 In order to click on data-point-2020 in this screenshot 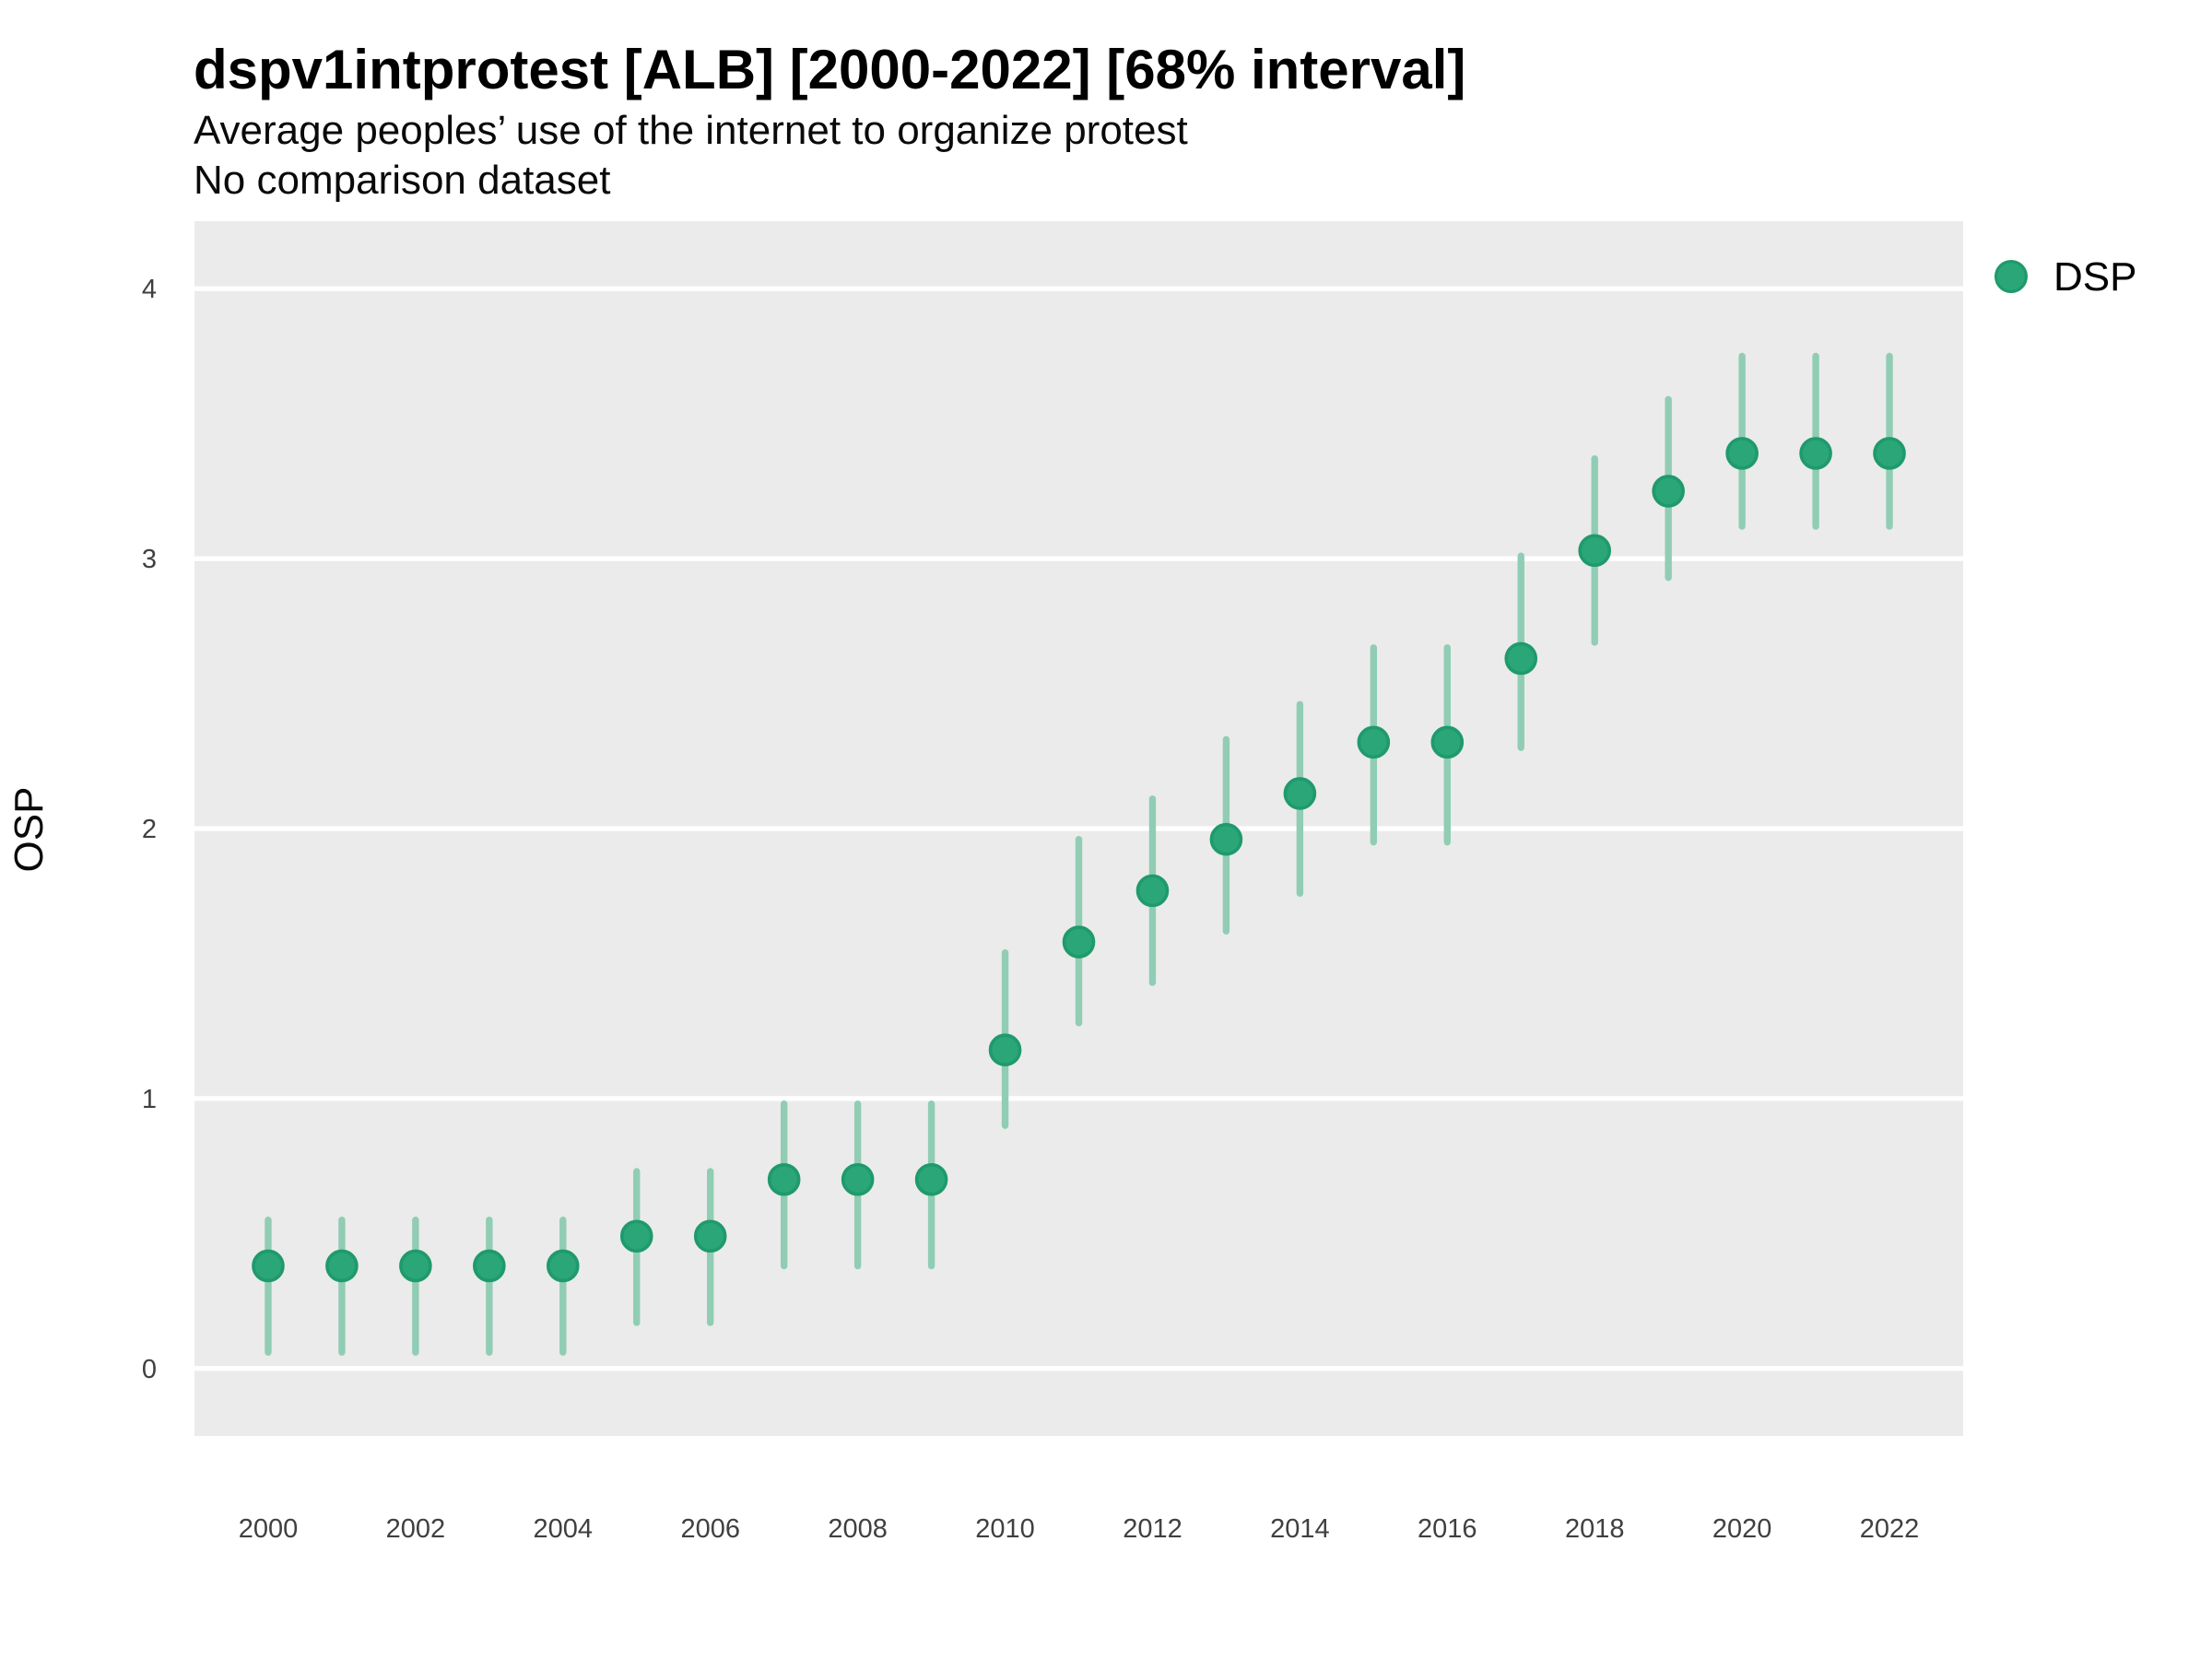, I will do `click(1742, 453)`.